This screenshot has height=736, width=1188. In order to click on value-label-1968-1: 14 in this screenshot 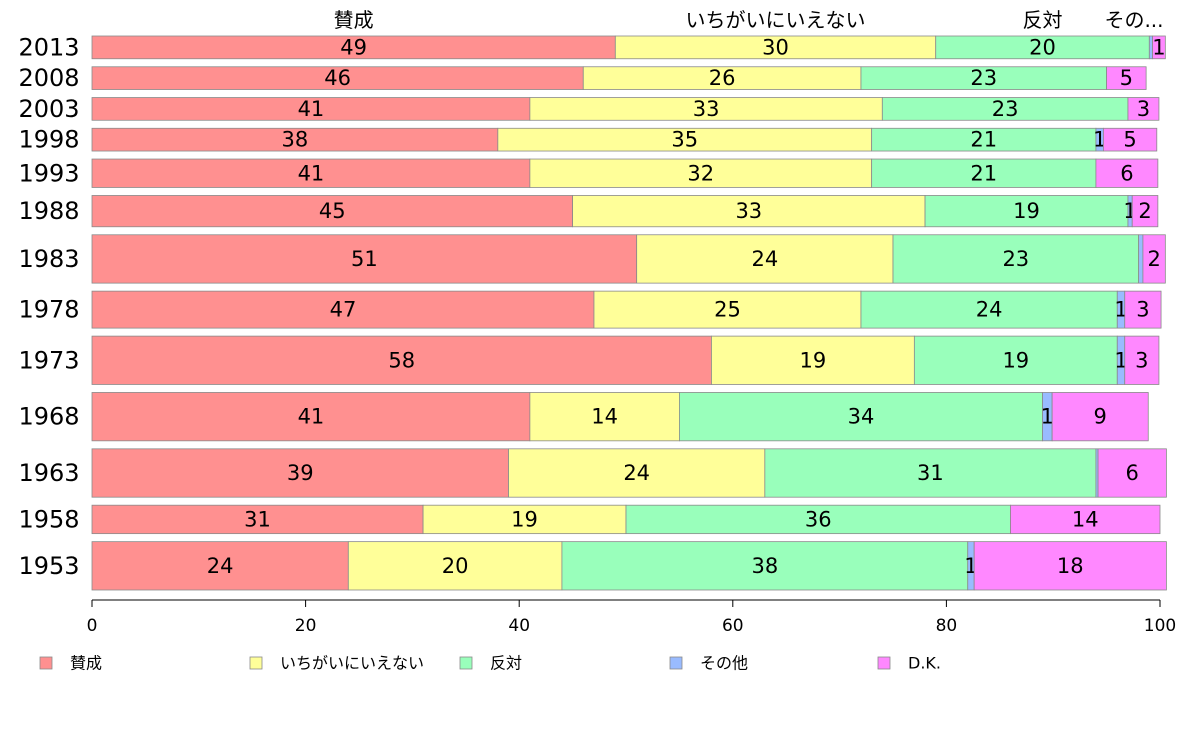, I will do `click(604, 417)`.